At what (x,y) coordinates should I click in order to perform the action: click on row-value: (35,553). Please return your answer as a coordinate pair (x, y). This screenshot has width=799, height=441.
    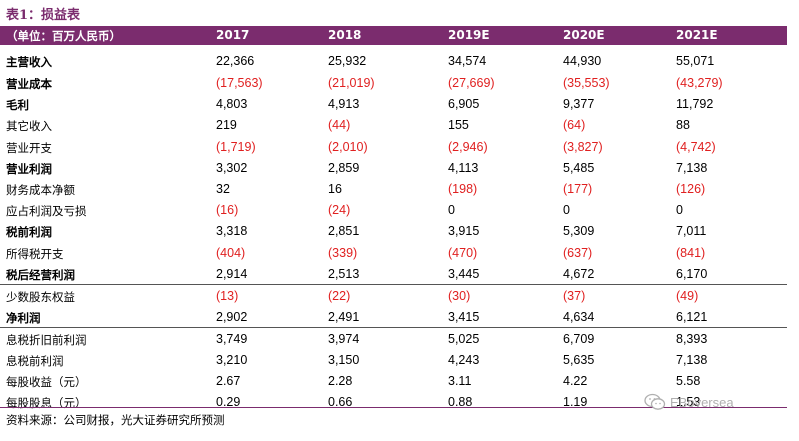
    Looking at the image, I should click on (586, 83).